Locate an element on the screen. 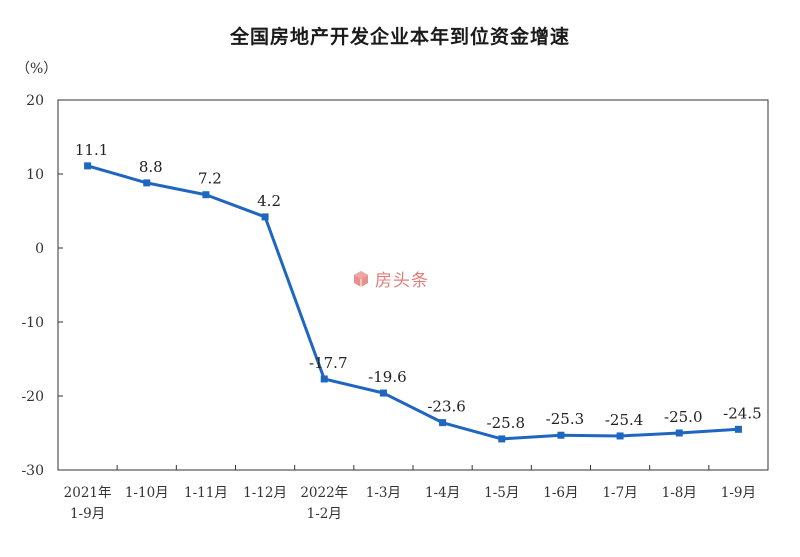 The image size is (800, 557). x-tick-label: 2021年 is located at coordinates (88, 493).